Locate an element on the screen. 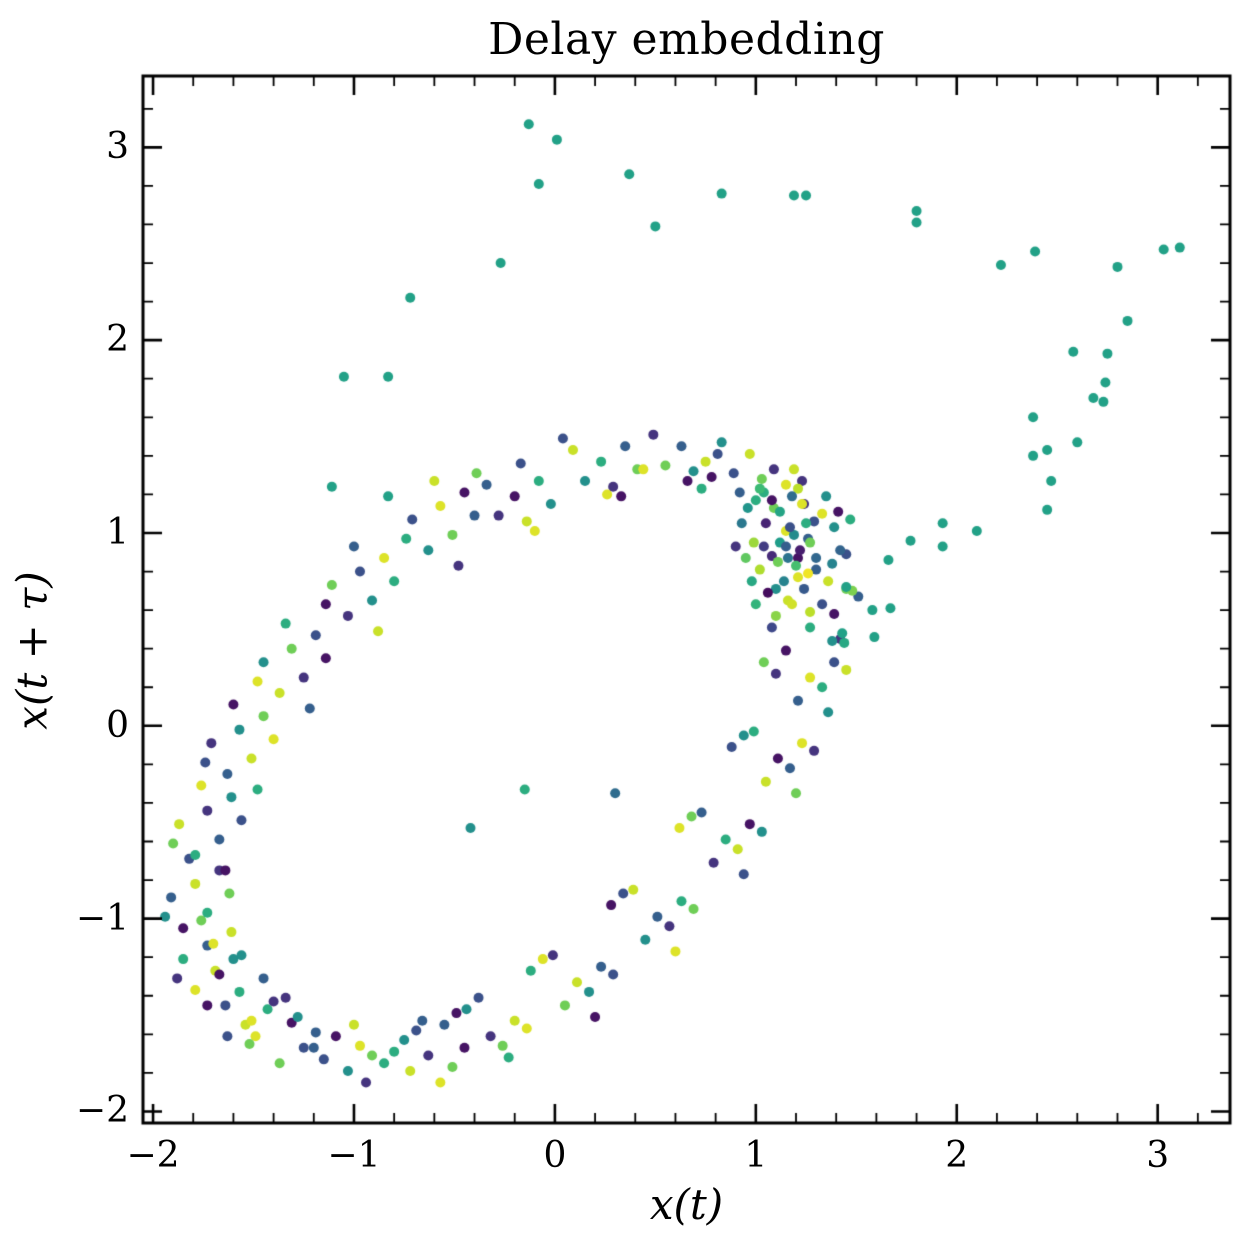  y-tick-label: −2 is located at coordinates (102, 1111).